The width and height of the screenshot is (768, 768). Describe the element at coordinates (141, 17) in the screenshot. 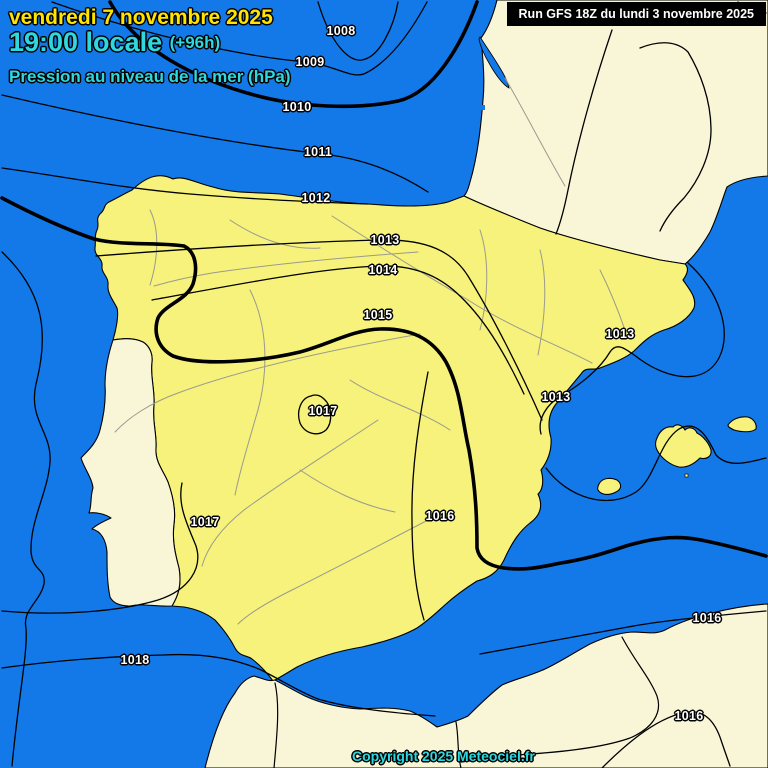

I see `forecast-date: vendredi 7 novembre 2025` at that location.